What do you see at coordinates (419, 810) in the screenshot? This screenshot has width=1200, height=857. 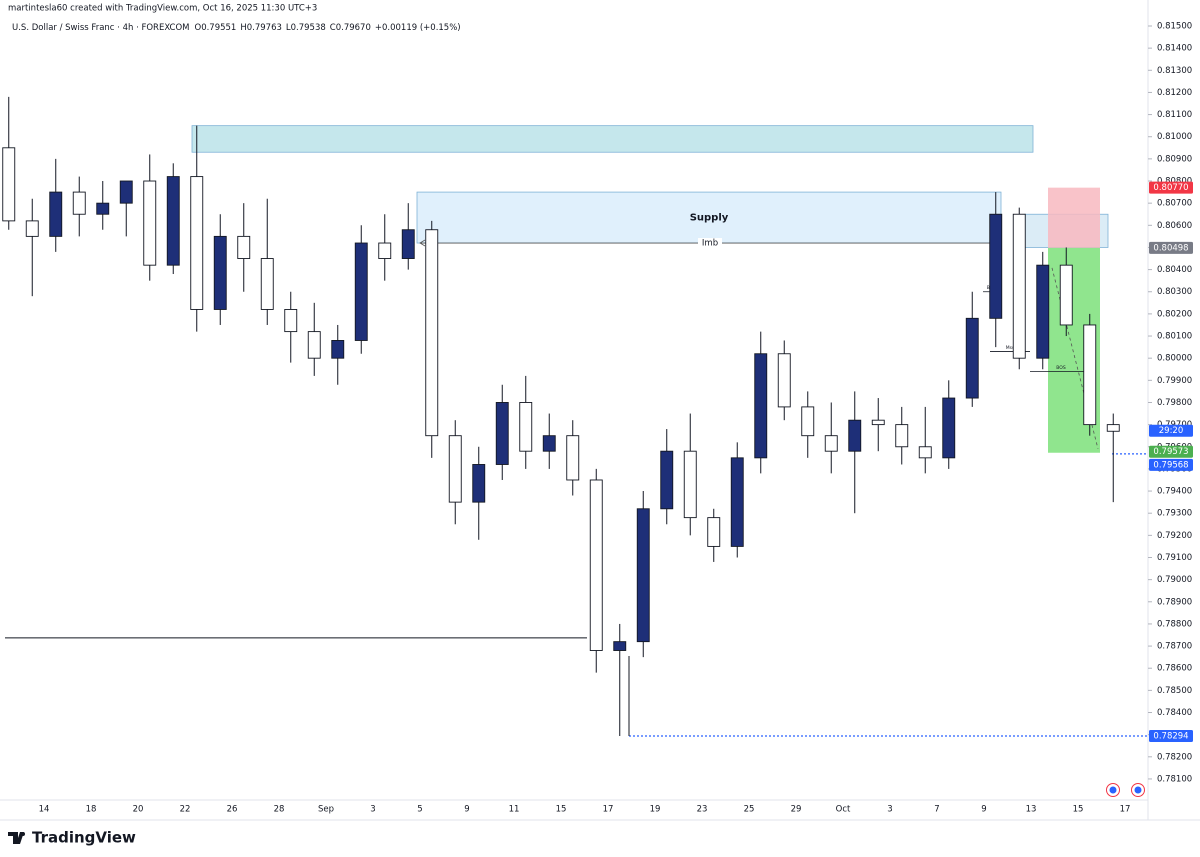 I see `x-tick-label: 5` at bounding box center [419, 810].